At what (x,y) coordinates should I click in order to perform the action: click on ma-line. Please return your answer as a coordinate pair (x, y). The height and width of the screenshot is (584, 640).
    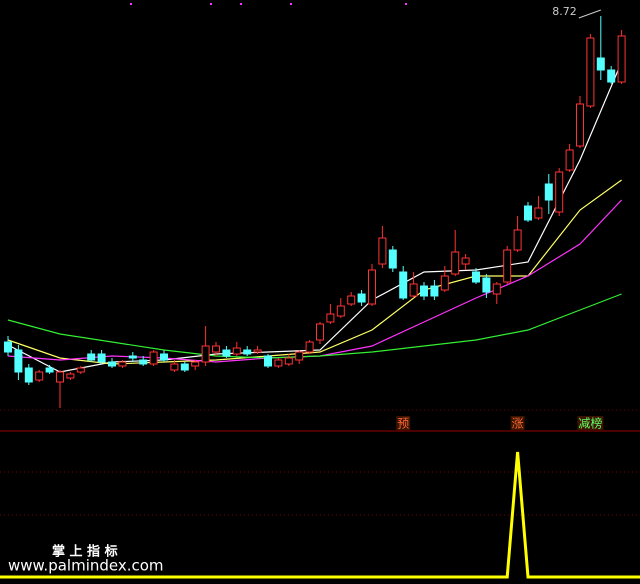
    Looking at the image, I should click on (314, 326).